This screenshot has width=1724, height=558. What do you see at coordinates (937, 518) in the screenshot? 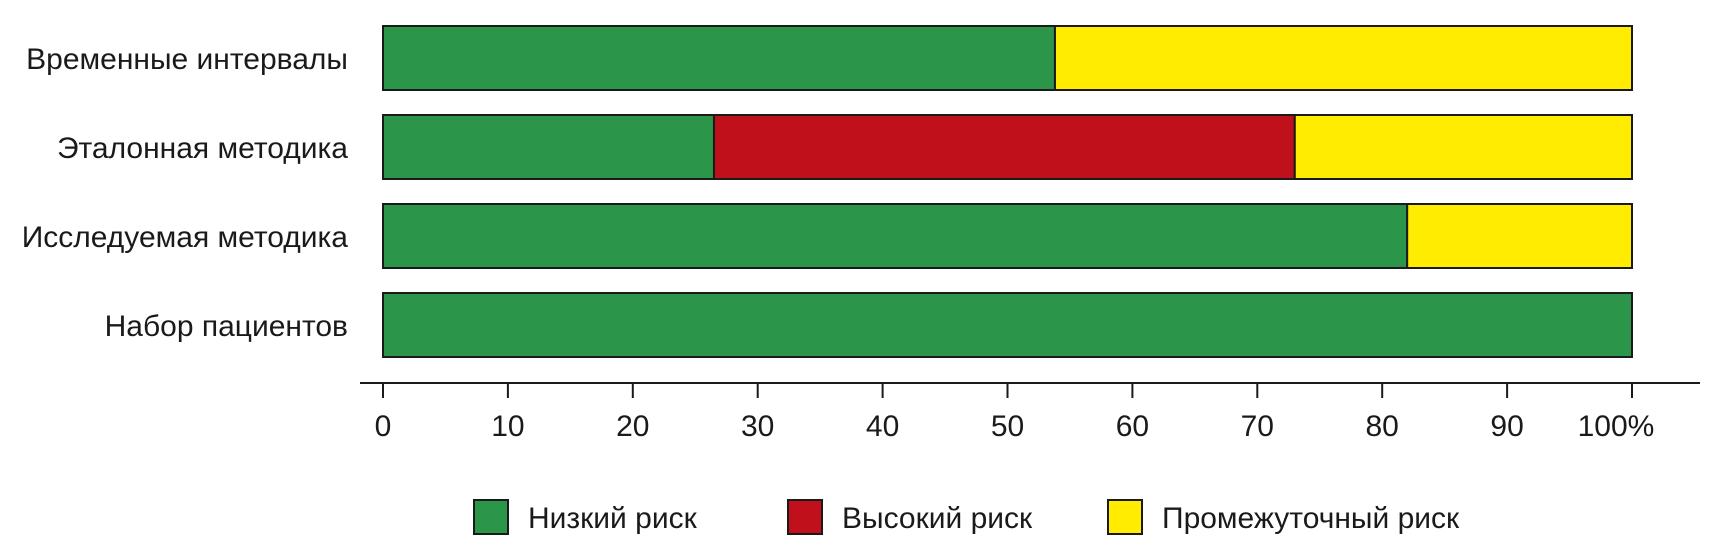
I see `legend-label: Высокий риск` at bounding box center [937, 518].